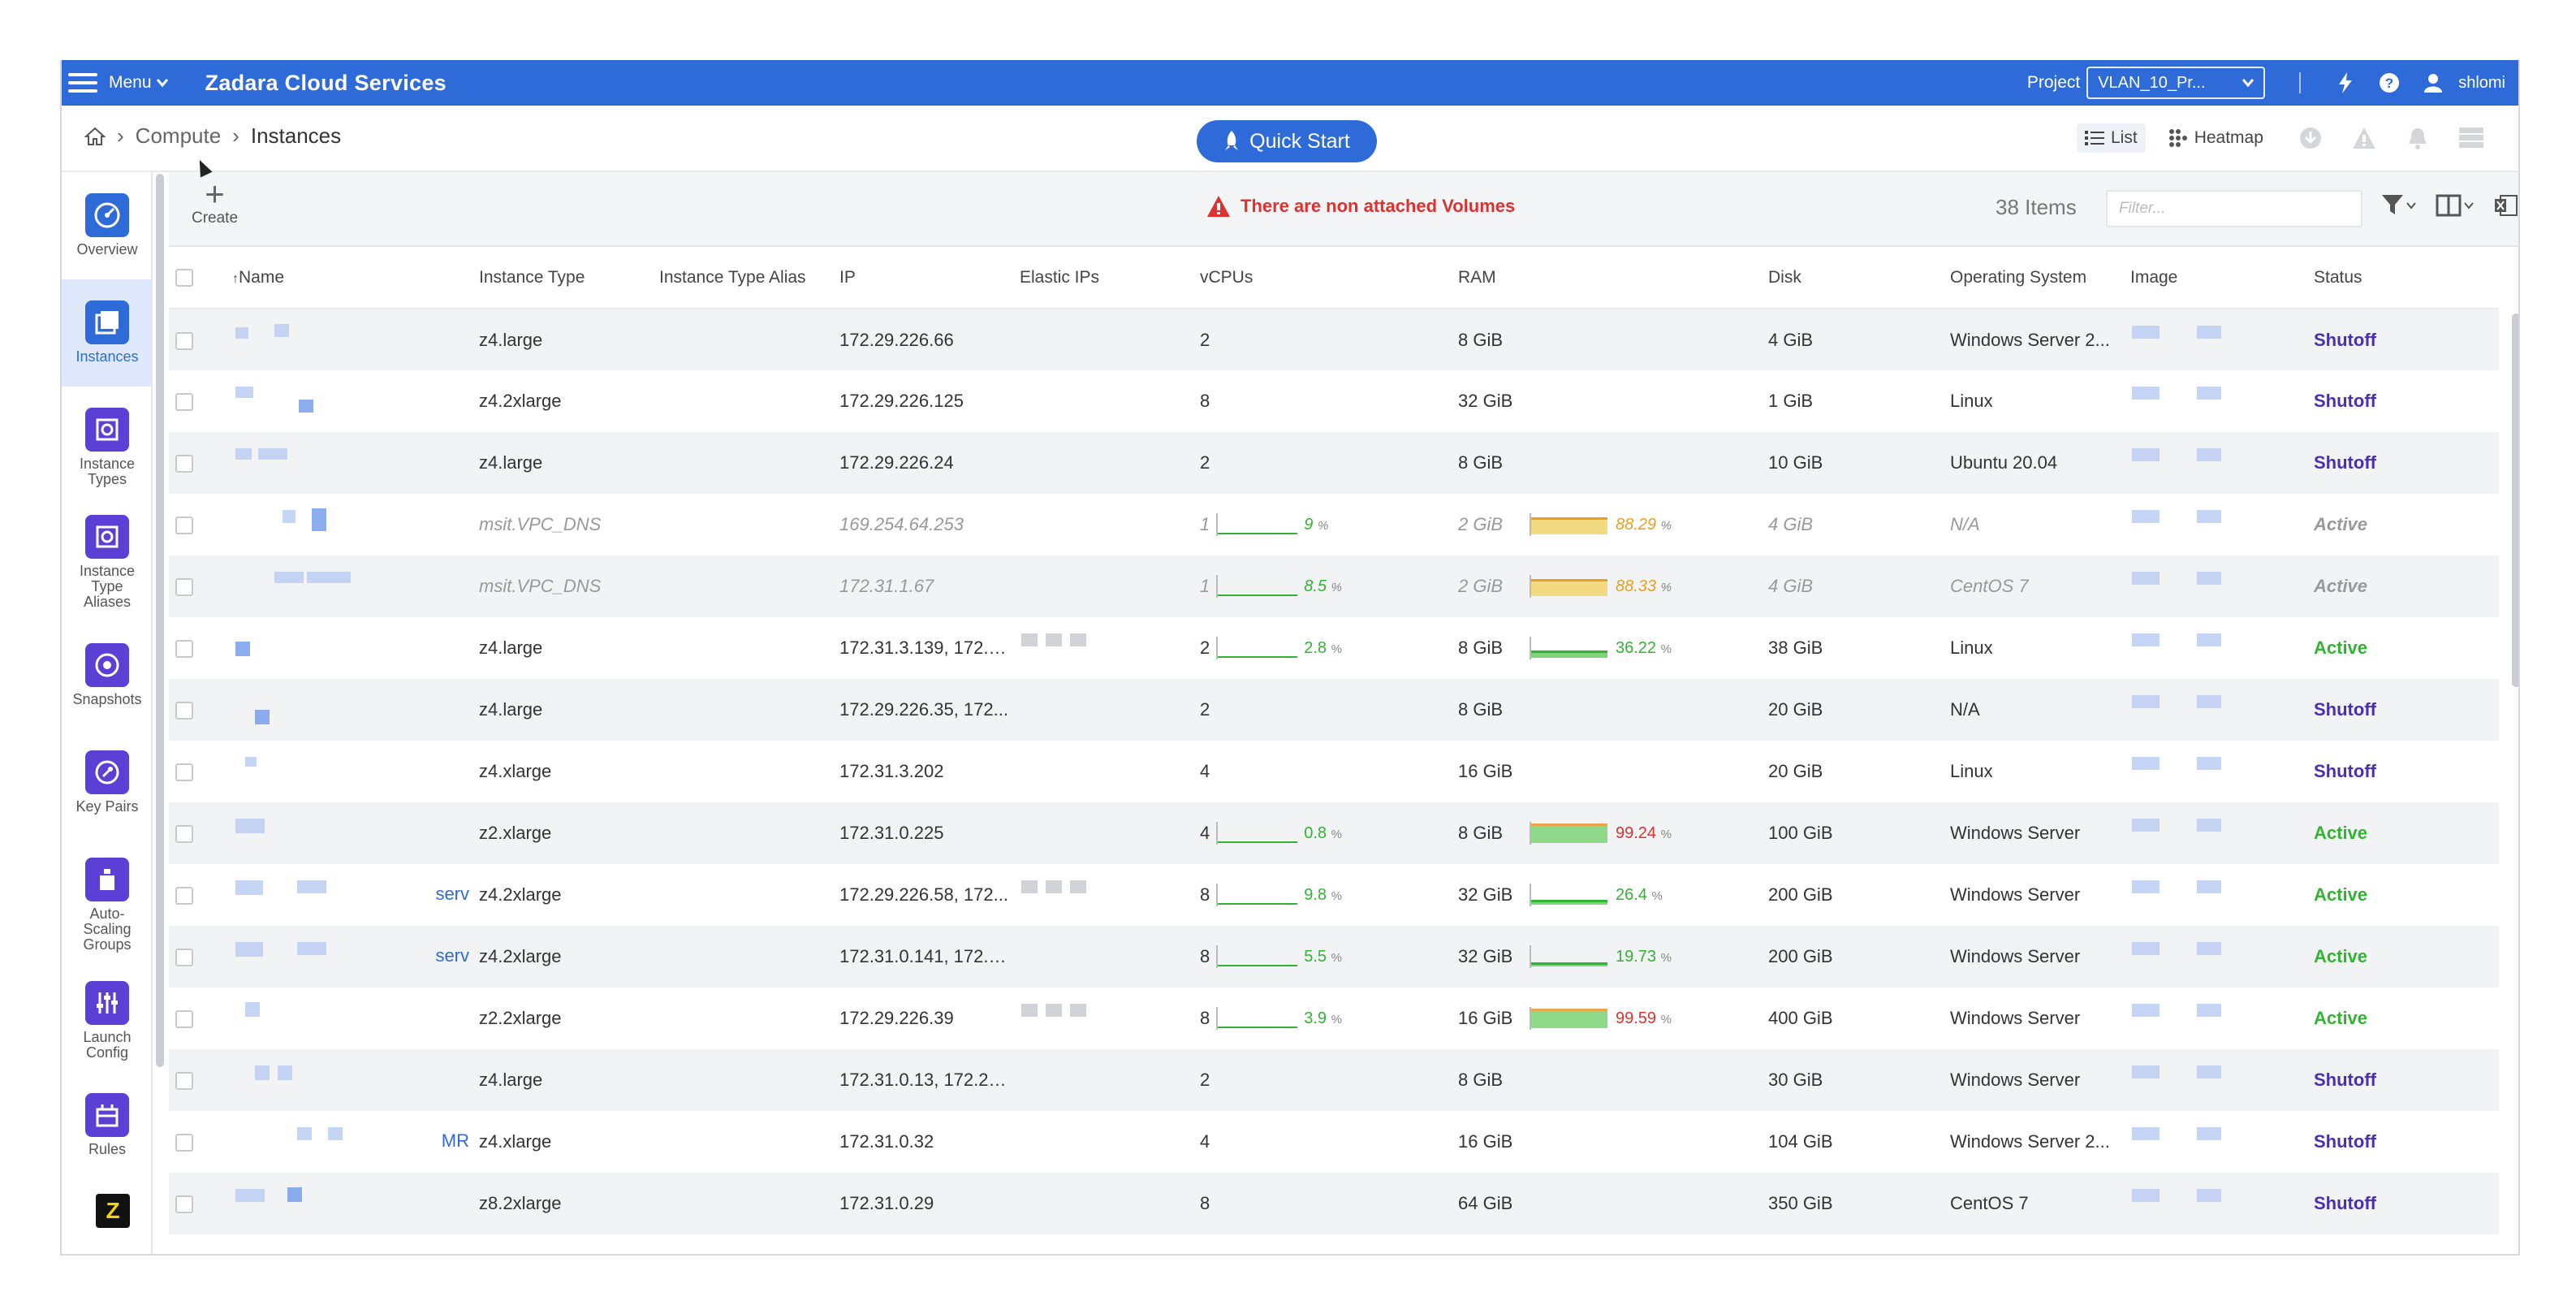 Image resolution: width=2576 pixels, height=1314 pixels. What do you see at coordinates (2506, 205) in the screenshot?
I see `excel-export-icon` at bounding box center [2506, 205].